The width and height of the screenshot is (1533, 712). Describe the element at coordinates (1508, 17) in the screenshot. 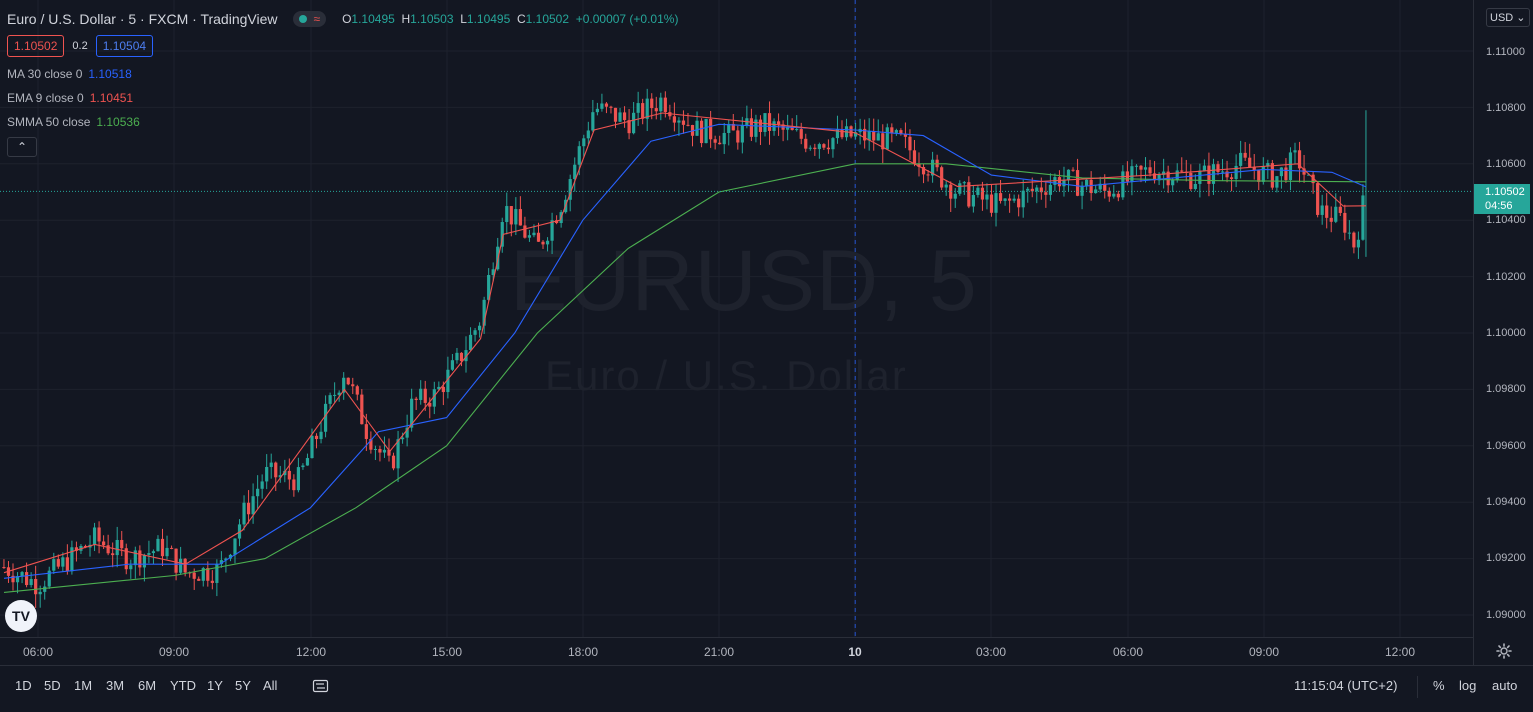

I see `currency-selector: USD ⌄` at that location.